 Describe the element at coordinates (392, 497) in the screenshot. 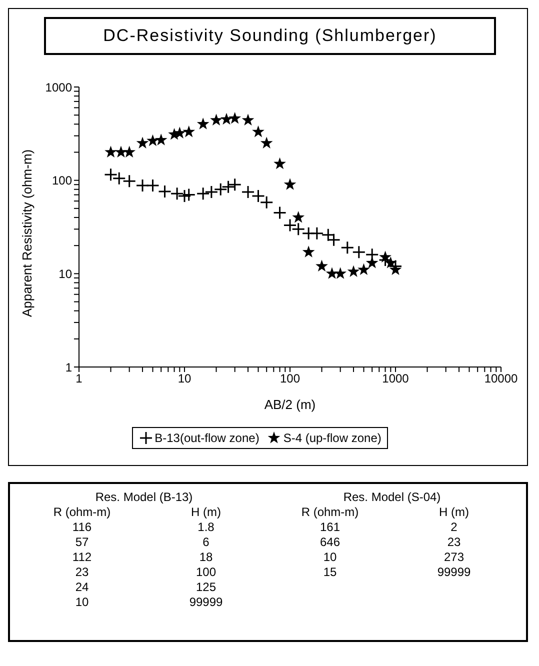

I see `text: Res. Model (S-04)` at that location.